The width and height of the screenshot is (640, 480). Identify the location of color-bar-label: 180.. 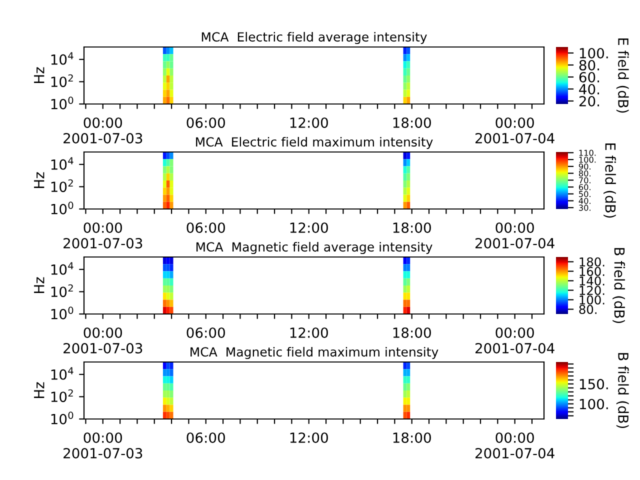
(592, 262).